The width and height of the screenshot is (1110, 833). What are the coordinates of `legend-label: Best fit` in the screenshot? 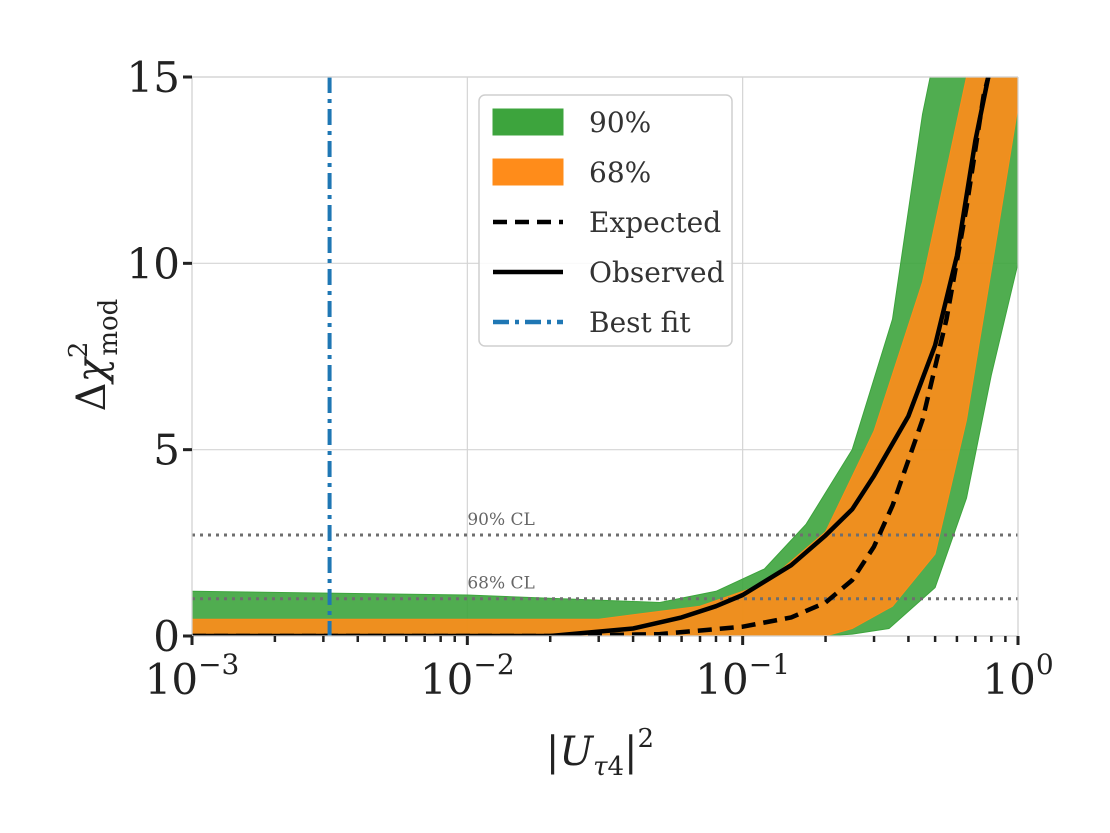 It's located at (640, 322).